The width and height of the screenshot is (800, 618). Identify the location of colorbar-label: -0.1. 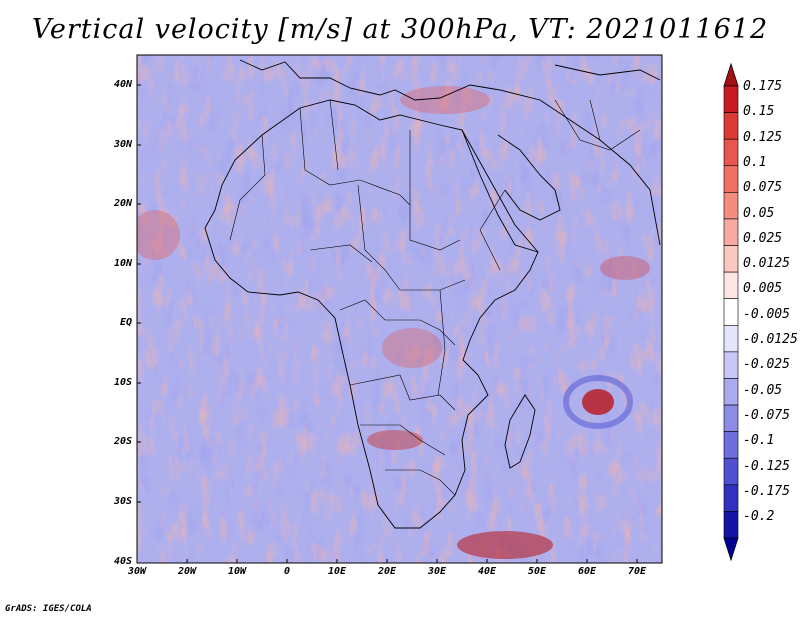
(759, 440).